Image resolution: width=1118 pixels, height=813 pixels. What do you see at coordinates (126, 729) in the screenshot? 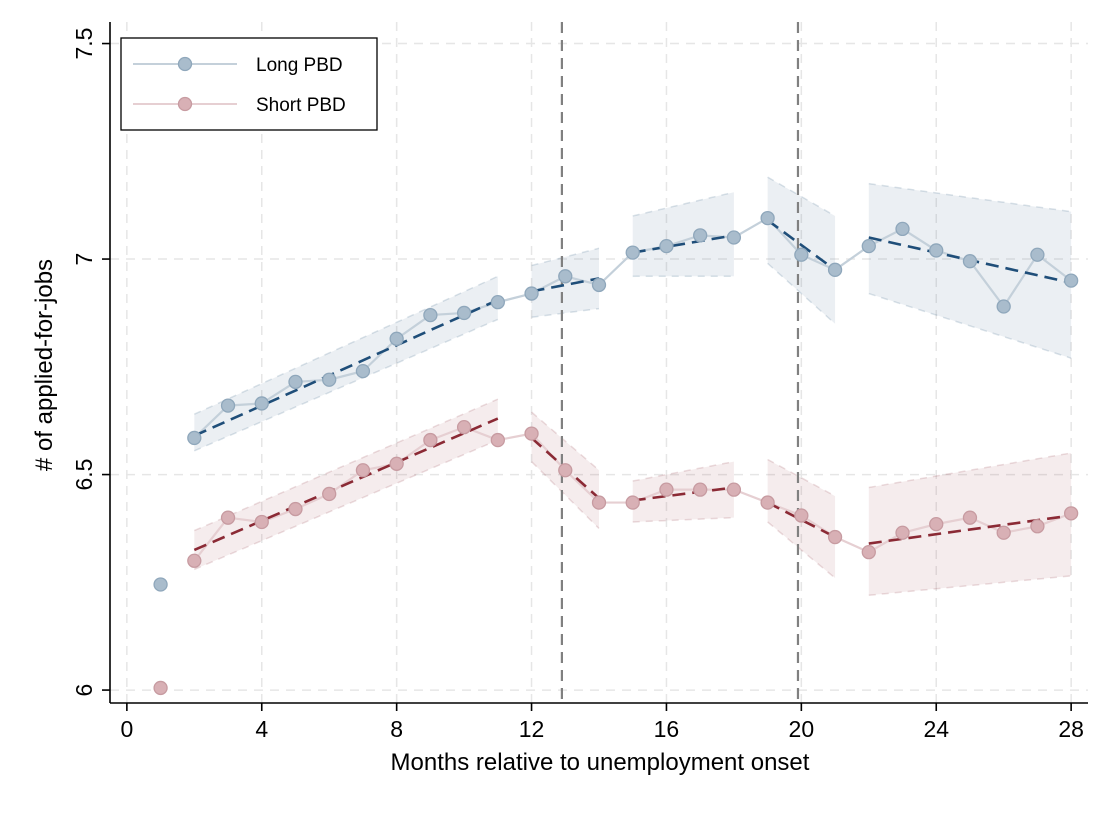
I see `x-tick-label: 0` at bounding box center [126, 729].